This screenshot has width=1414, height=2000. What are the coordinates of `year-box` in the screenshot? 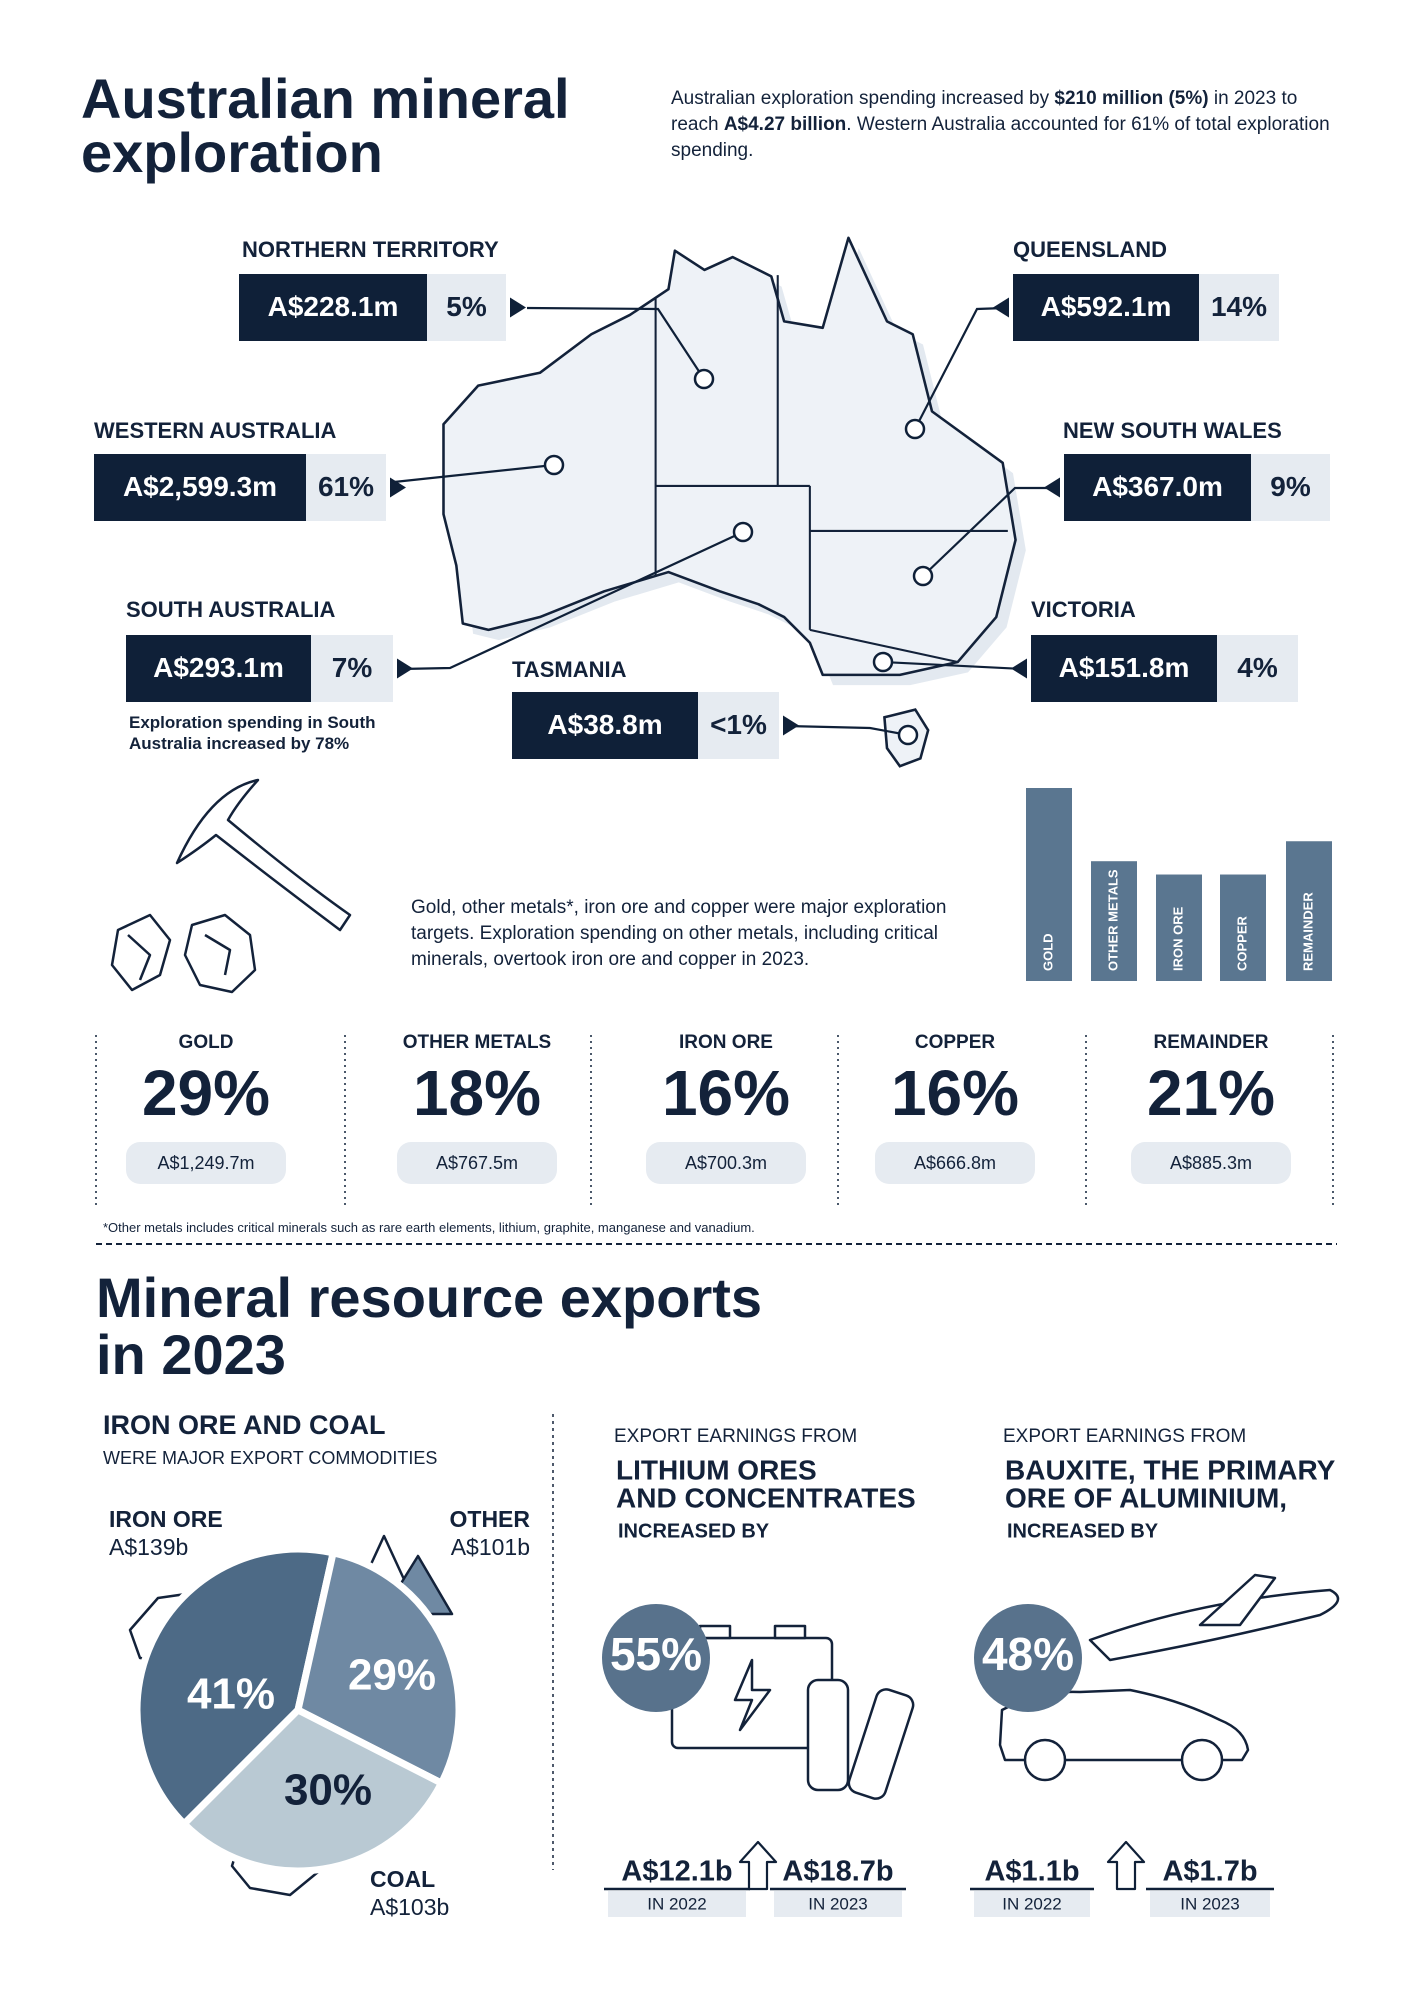 It's located at (1032, 1904).